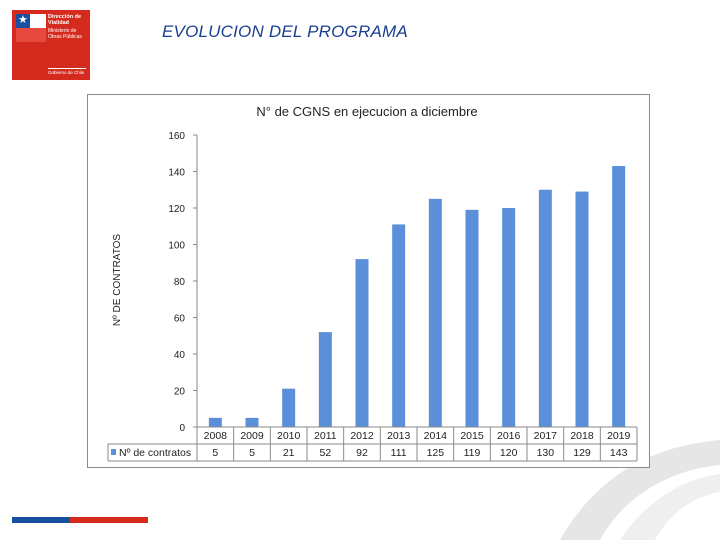 This screenshot has height=540, width=720. Describe the element at coordinates (180, 282) in the screenshot. I see `y-tick-label: 80` at that location.